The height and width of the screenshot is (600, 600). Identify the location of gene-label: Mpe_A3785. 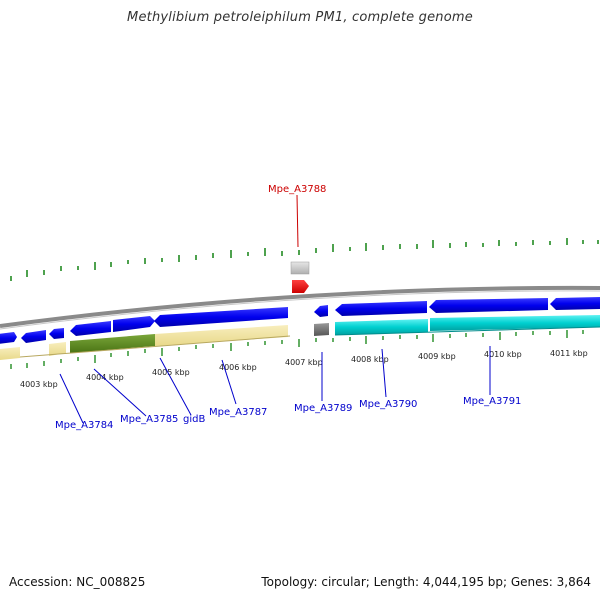
(149, 419).